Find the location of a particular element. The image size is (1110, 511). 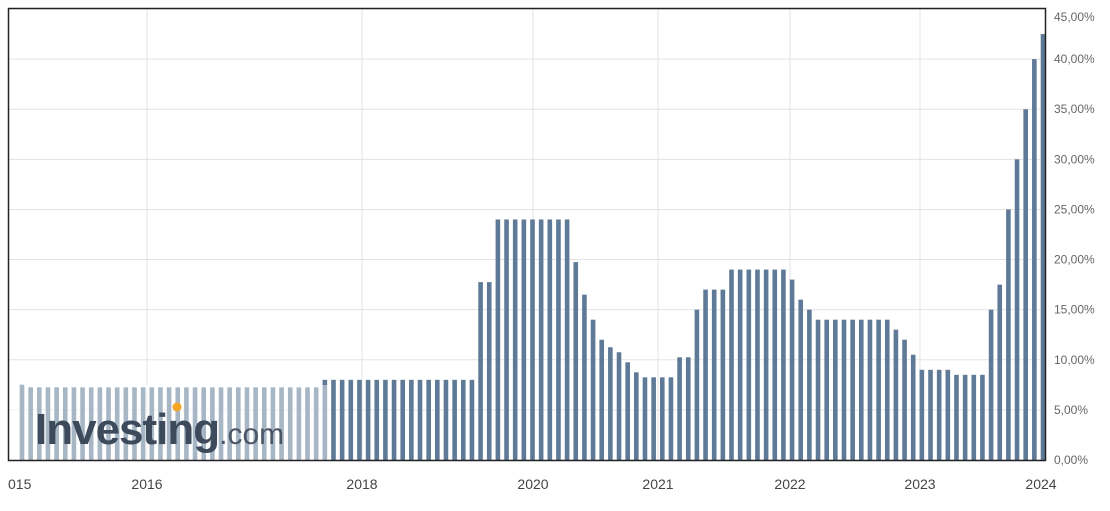

watermark-accent-dot is located at coordinates (177, 407).